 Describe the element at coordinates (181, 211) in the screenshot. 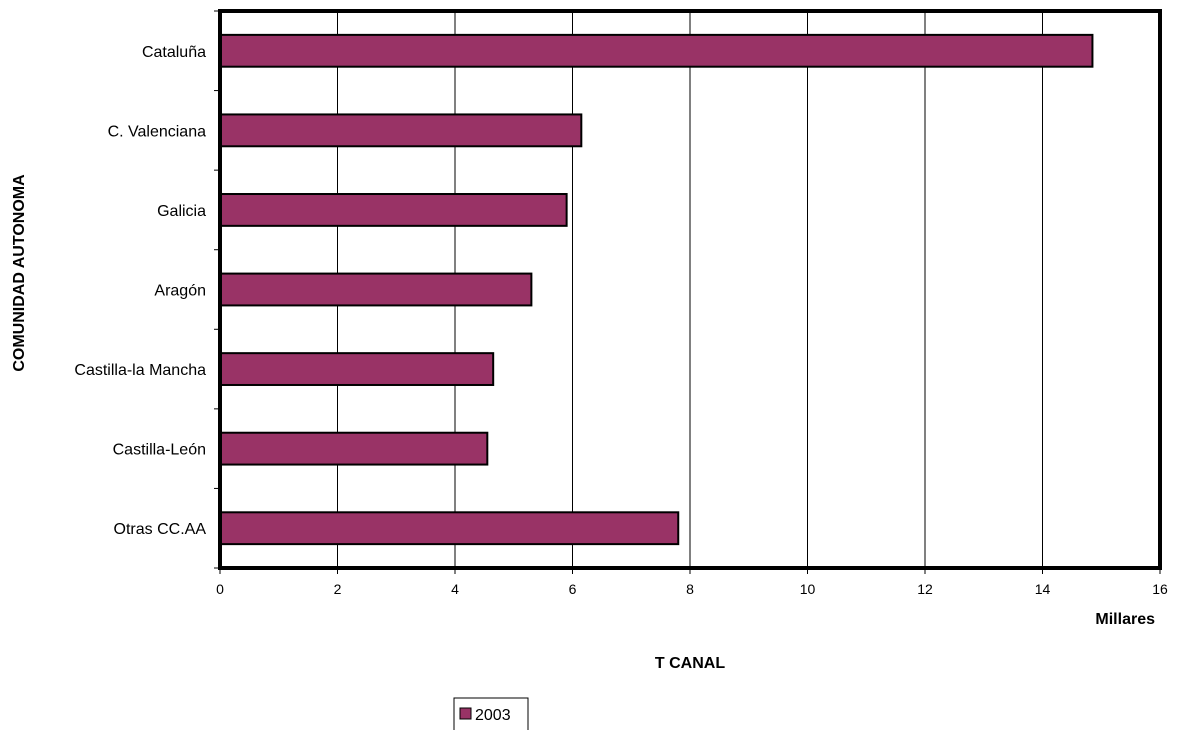

I see `category-label: Galicia` at that location.